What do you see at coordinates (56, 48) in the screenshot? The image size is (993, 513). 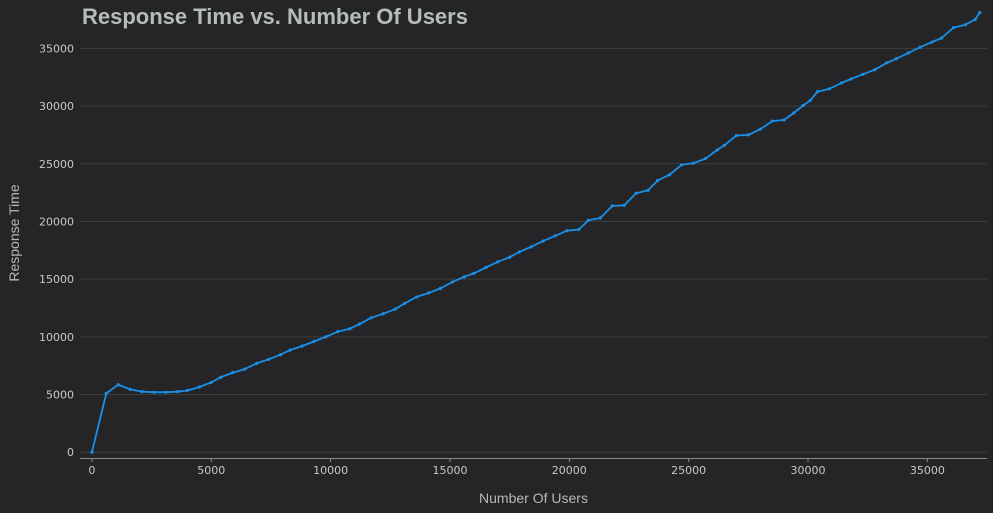 I see `y-tick-label: 35000` at bounding box center [56, 48].